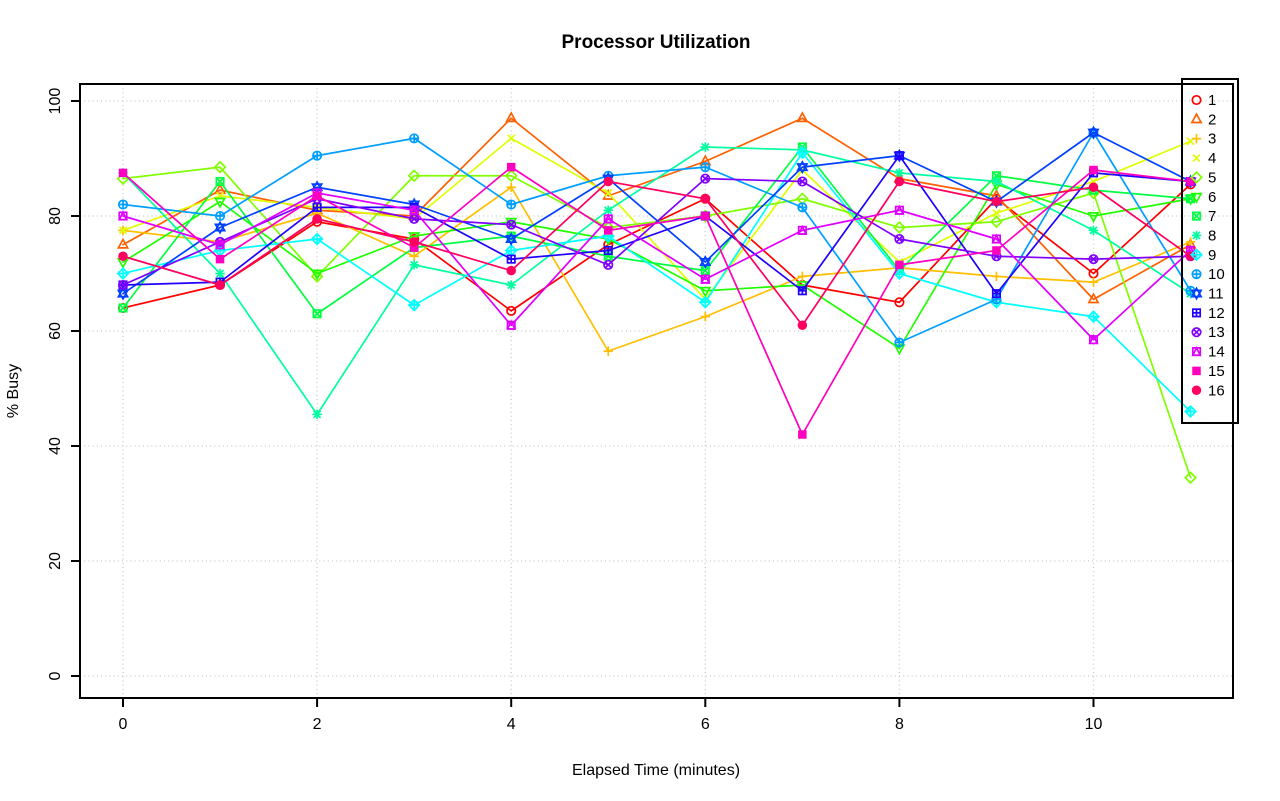 Image resolution: width=1280 pixels, height=801 pixels. I want to click on y-tick-label: 80, so click(55, 216).